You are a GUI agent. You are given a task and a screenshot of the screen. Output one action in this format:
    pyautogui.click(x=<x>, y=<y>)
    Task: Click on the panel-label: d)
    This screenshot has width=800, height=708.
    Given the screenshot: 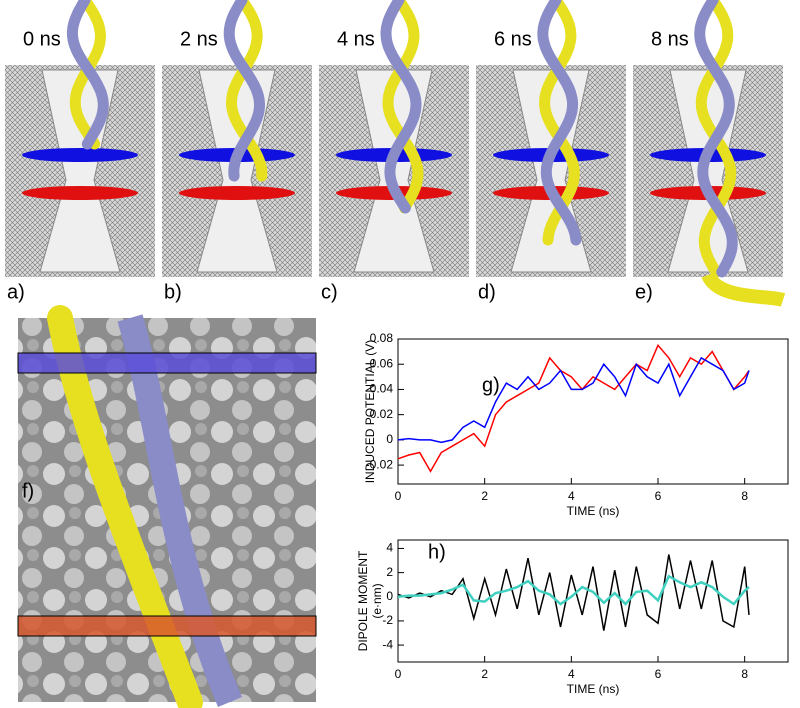 What is the action you would take?
    pyautogui.click(x=487, y=292)
    